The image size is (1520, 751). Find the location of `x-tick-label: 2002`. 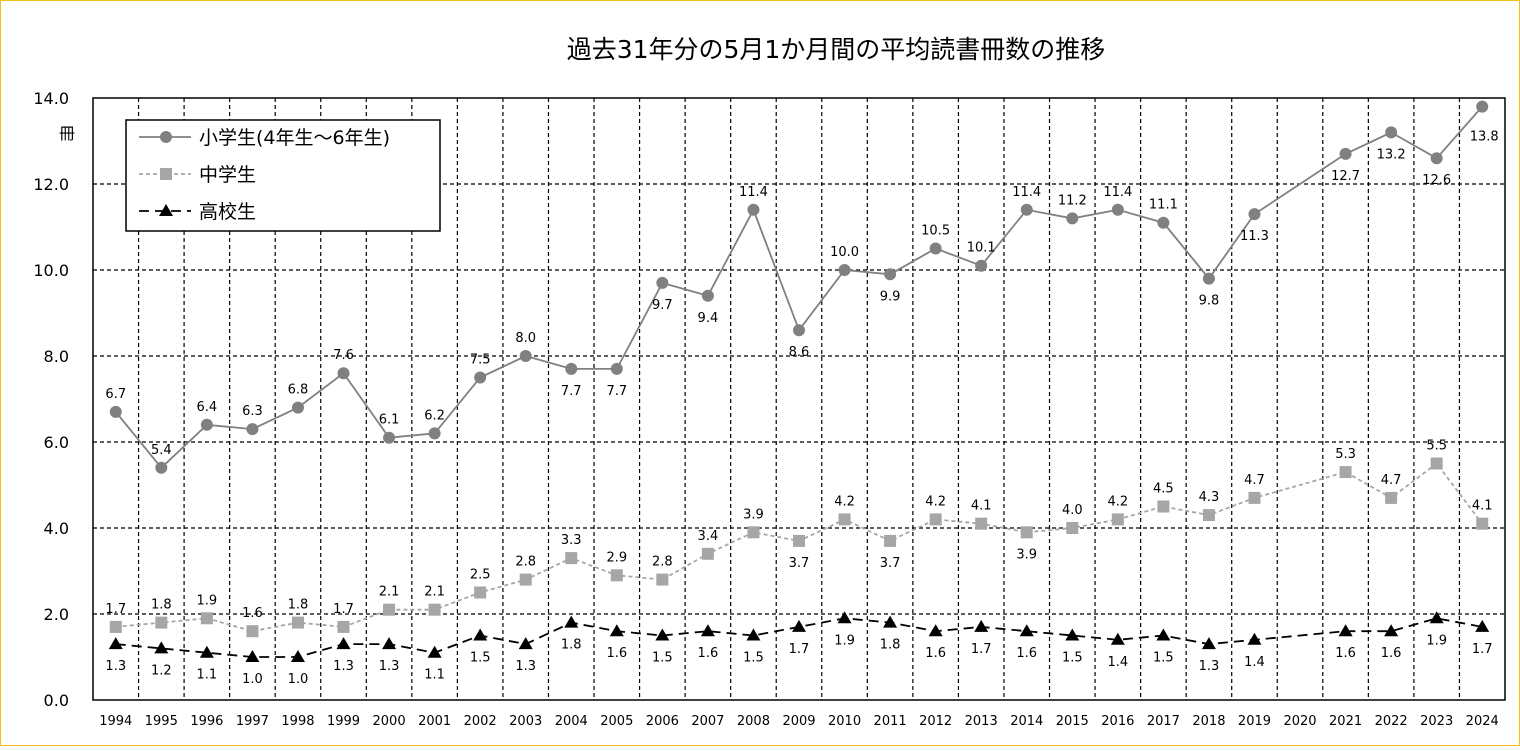

x-tick-label: 2002 is located at coordinates (480, 721).